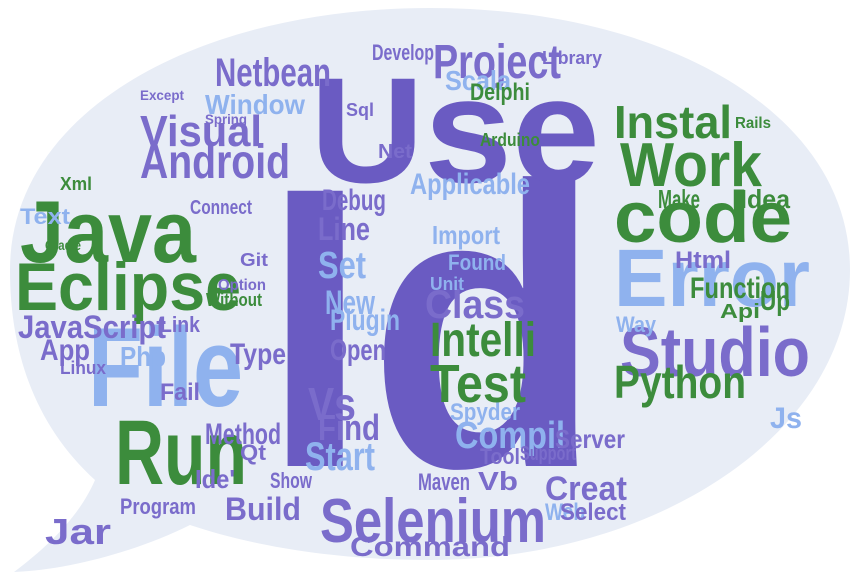 Image resolution: width=859 pixels, height=582 pixels. What do you see at coordinates (332, 404) in the screenshot?
I see `word: Vs` at bounding box center [332, 404].